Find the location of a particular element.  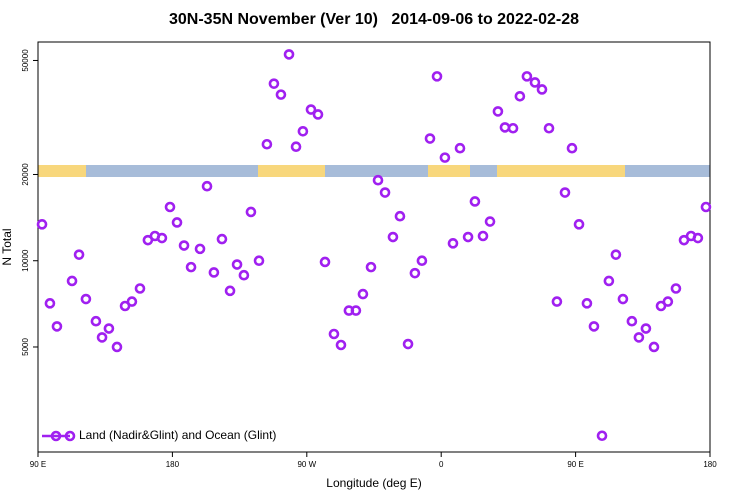

x-tick-label: 0 is located at coordinates (441, 464).